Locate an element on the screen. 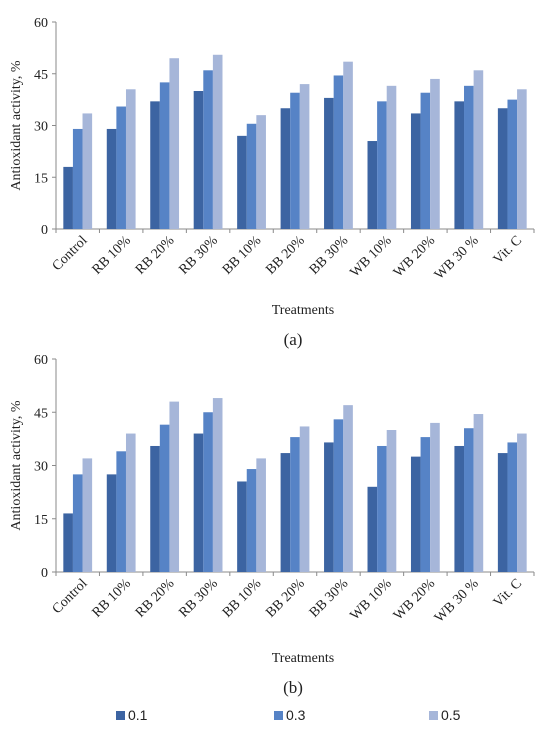 The width and height of the screenshot is (549, 734). bar-bb-20--0.1 is located at coordinates (285, 168).